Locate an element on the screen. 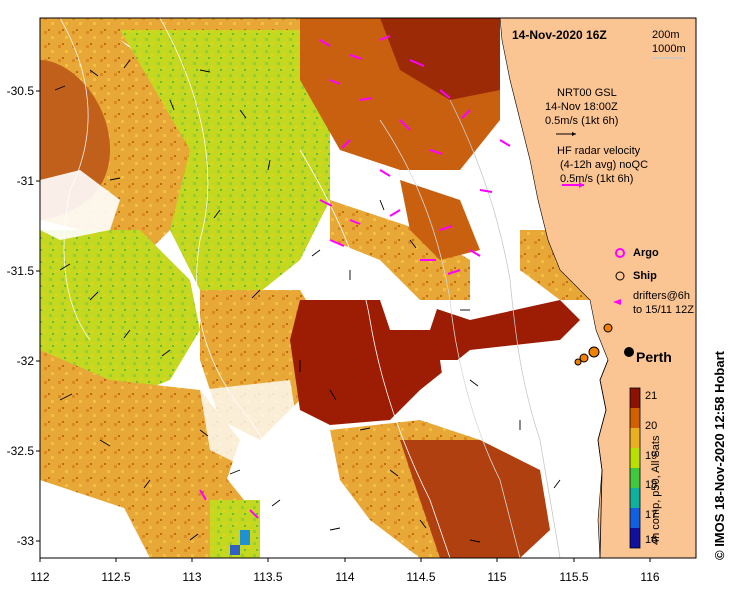 This screenshot has height=592, width=739. imos-credit: © IMOS 18-Nov-2020 12:58 Hobart is located at coordinates (719, 455).